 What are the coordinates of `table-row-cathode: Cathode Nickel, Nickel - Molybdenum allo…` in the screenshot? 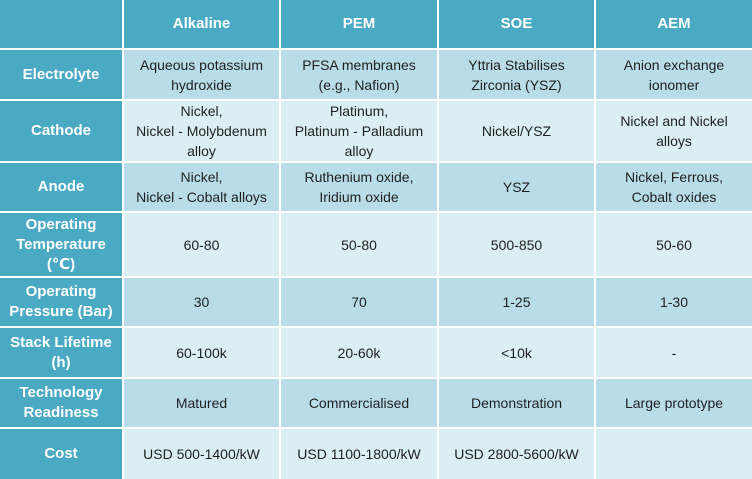 It's located at (376, 131).